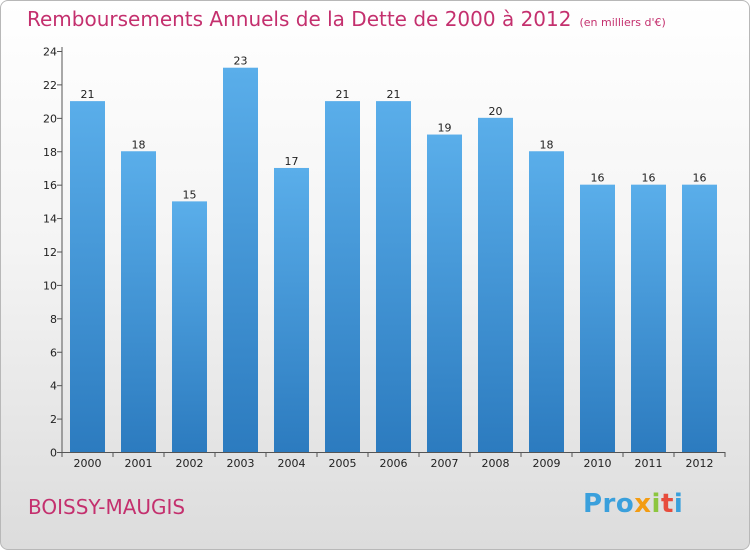  What do you see at coordinates (445, 463) in the screenshot?
I see `x-tick-label: 2007` at bounding box center [445, 463].